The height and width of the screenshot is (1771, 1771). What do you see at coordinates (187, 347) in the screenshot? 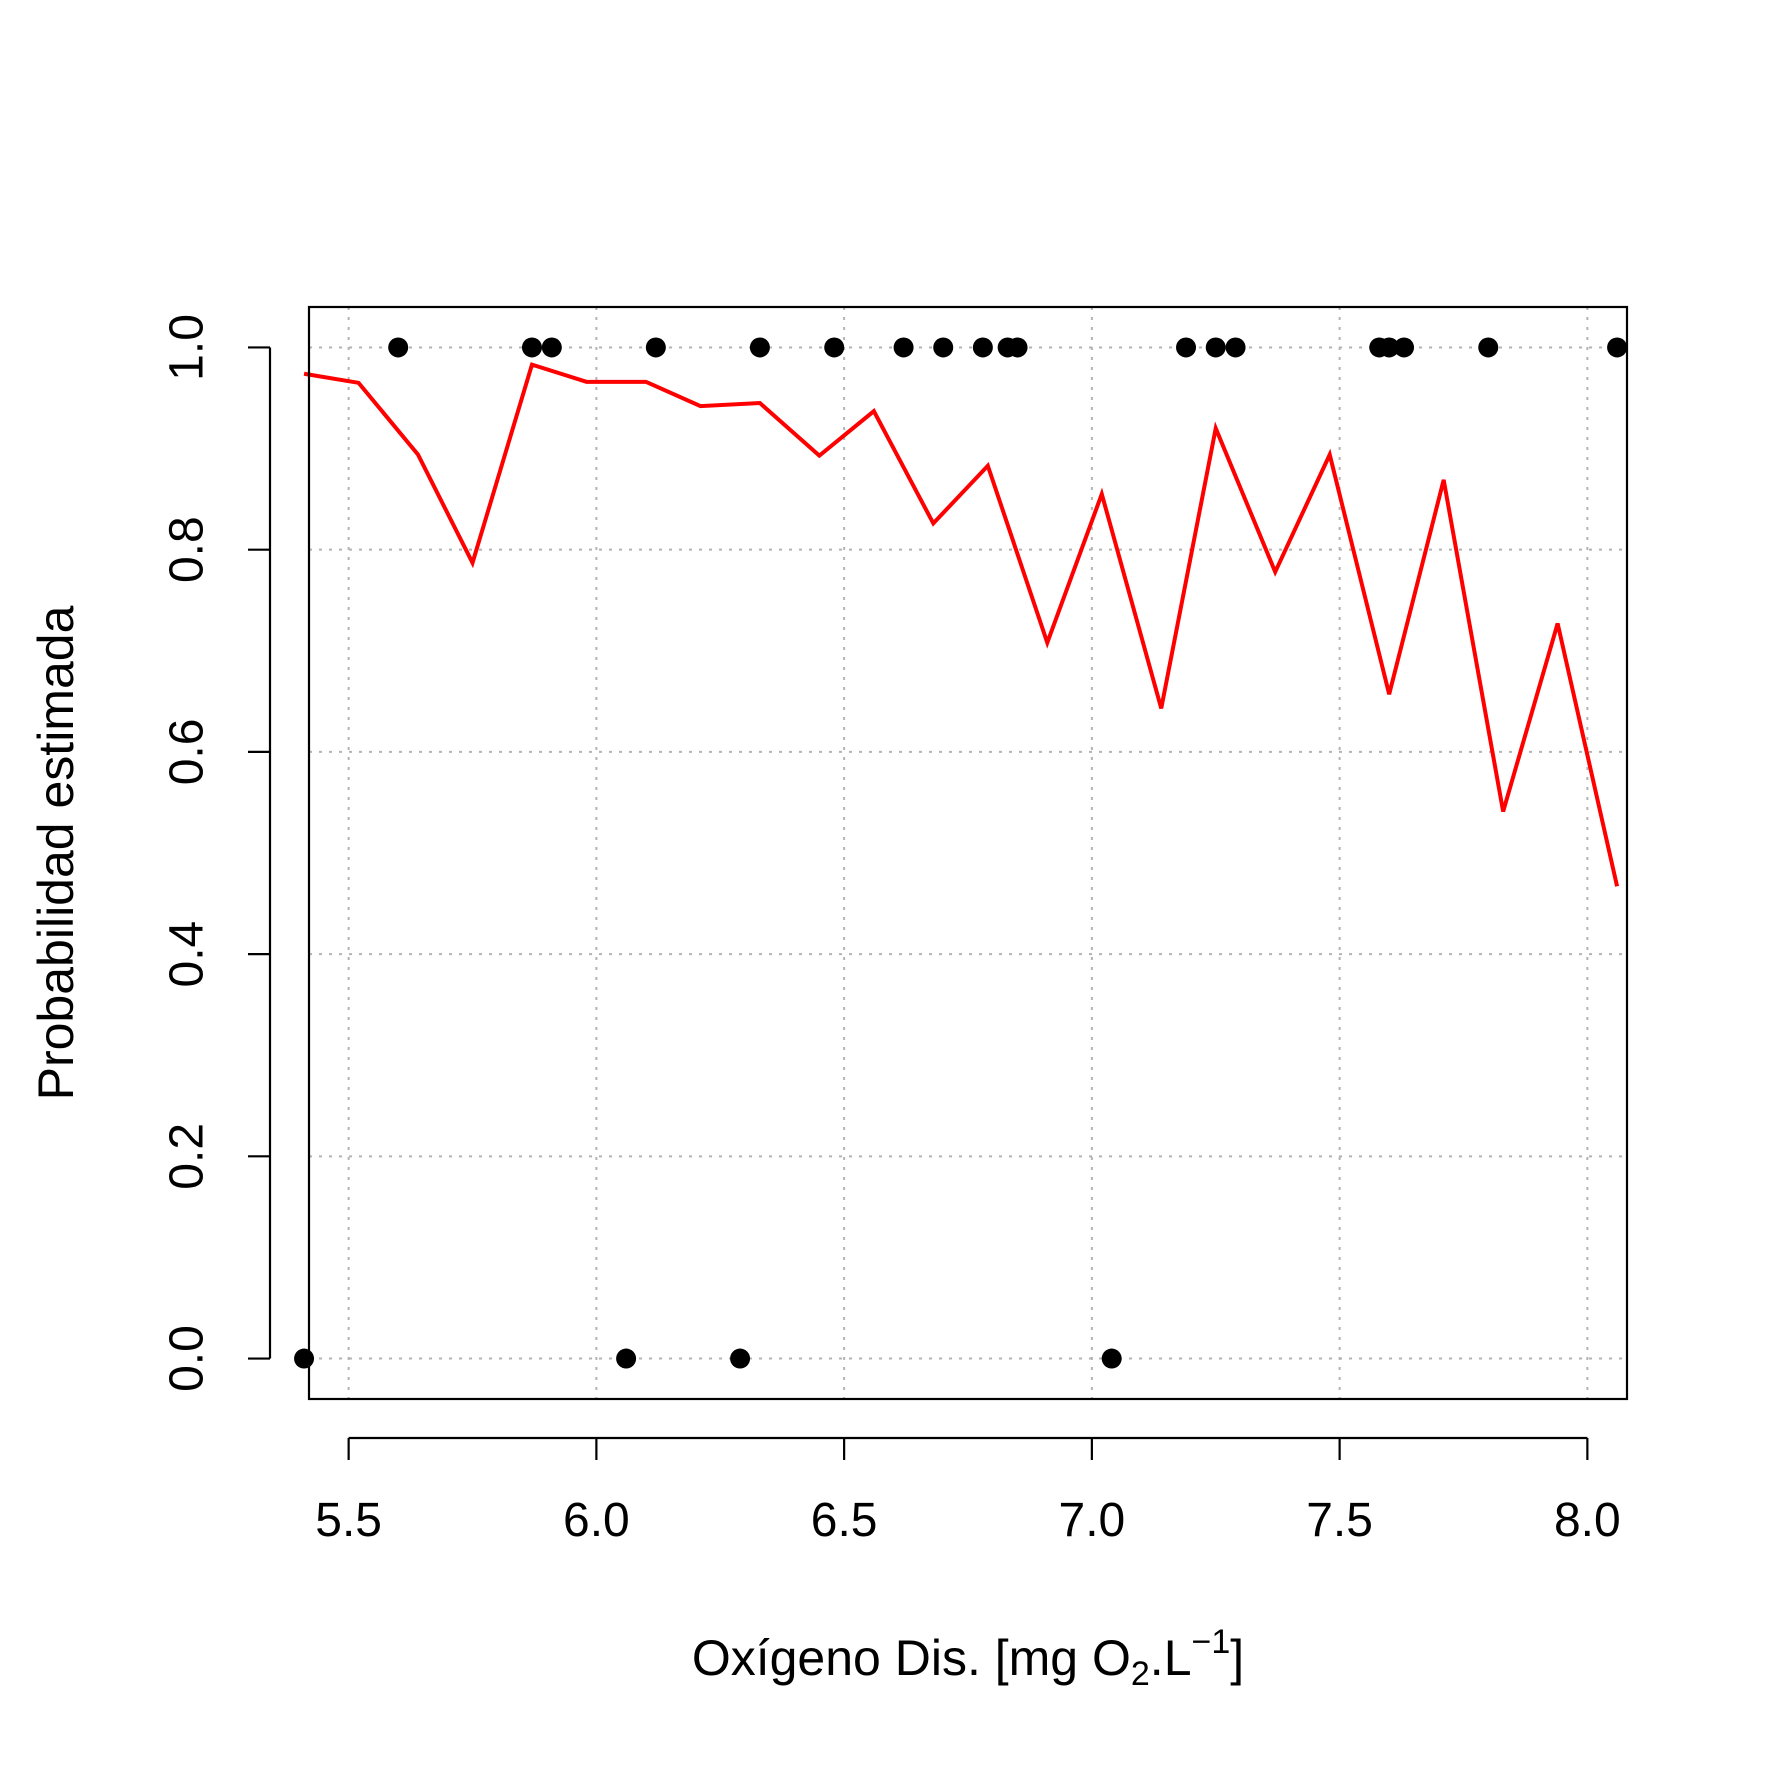
I see `y-tick-label-5: 1.0` at bounding box center [187, 347].